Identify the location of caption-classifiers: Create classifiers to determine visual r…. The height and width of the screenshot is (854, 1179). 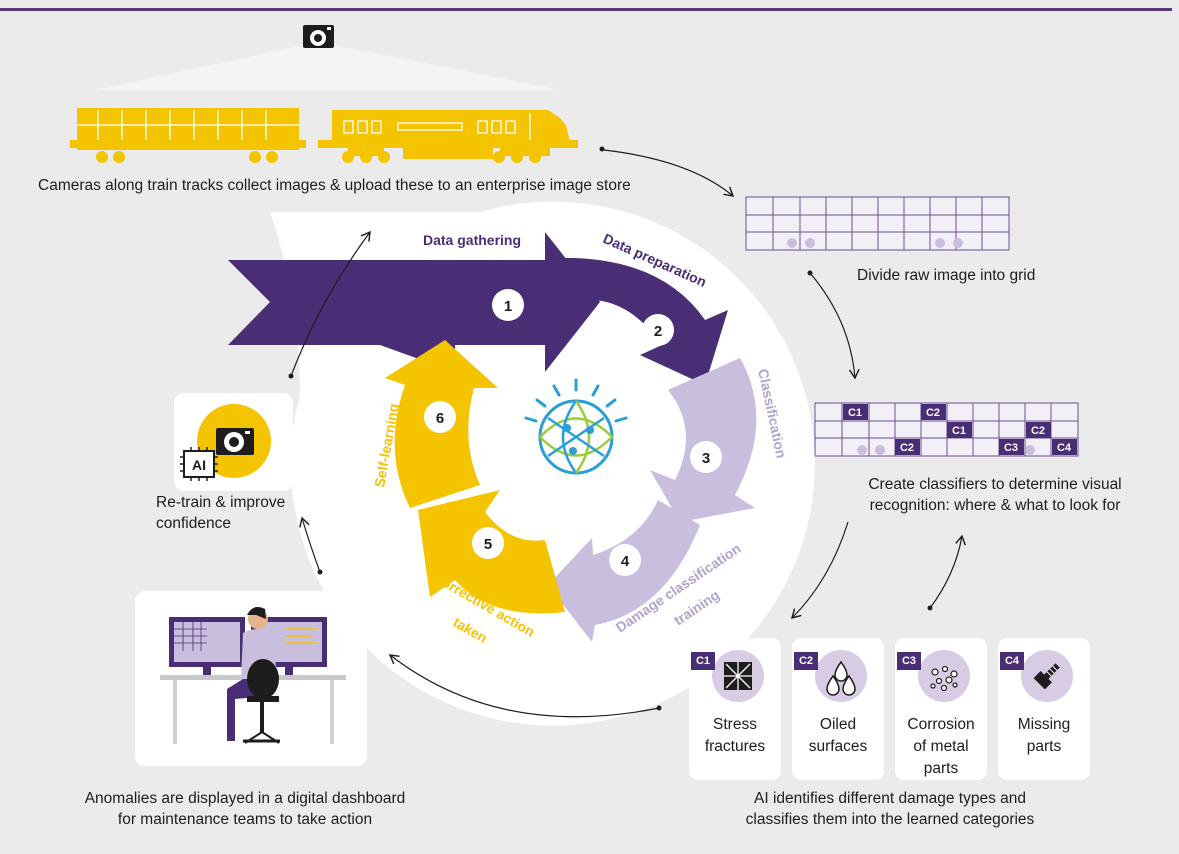
(995, 495).